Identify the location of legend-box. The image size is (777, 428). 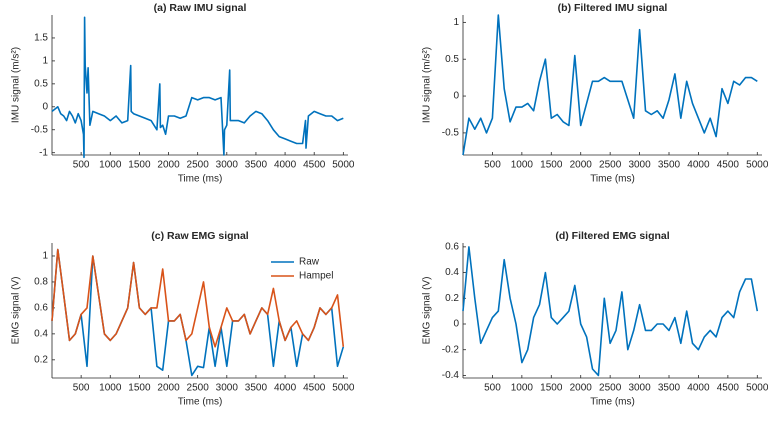
(301, 269).